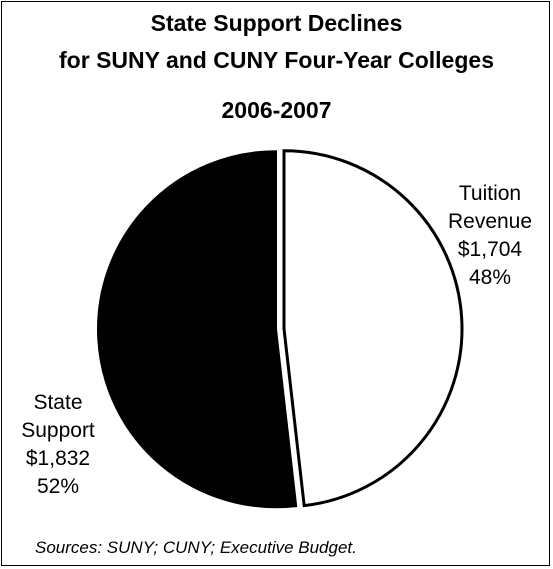  What do you see at coordinates (490, 249) in the screenshot?
I see `slice-label-tuition-amount: $1,704` at bounding box center [490, 249].